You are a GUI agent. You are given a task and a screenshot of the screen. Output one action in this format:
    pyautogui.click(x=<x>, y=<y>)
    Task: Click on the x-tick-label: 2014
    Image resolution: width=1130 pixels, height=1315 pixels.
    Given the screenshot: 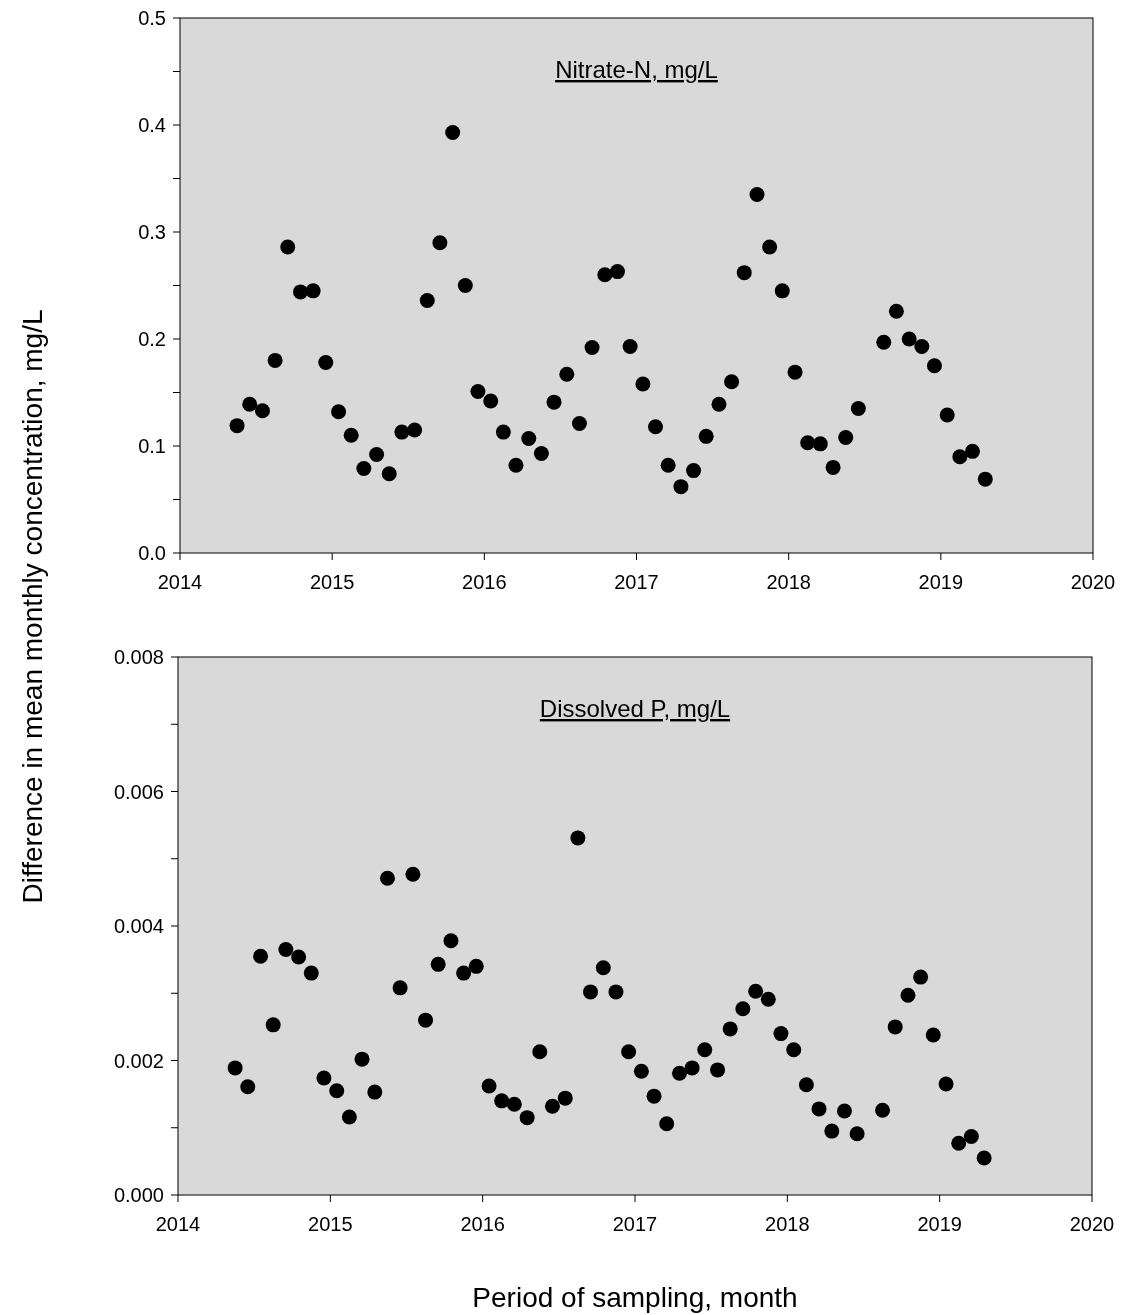 What is the action you would take?
    pyautogui.click(x=178, y=1224)
    